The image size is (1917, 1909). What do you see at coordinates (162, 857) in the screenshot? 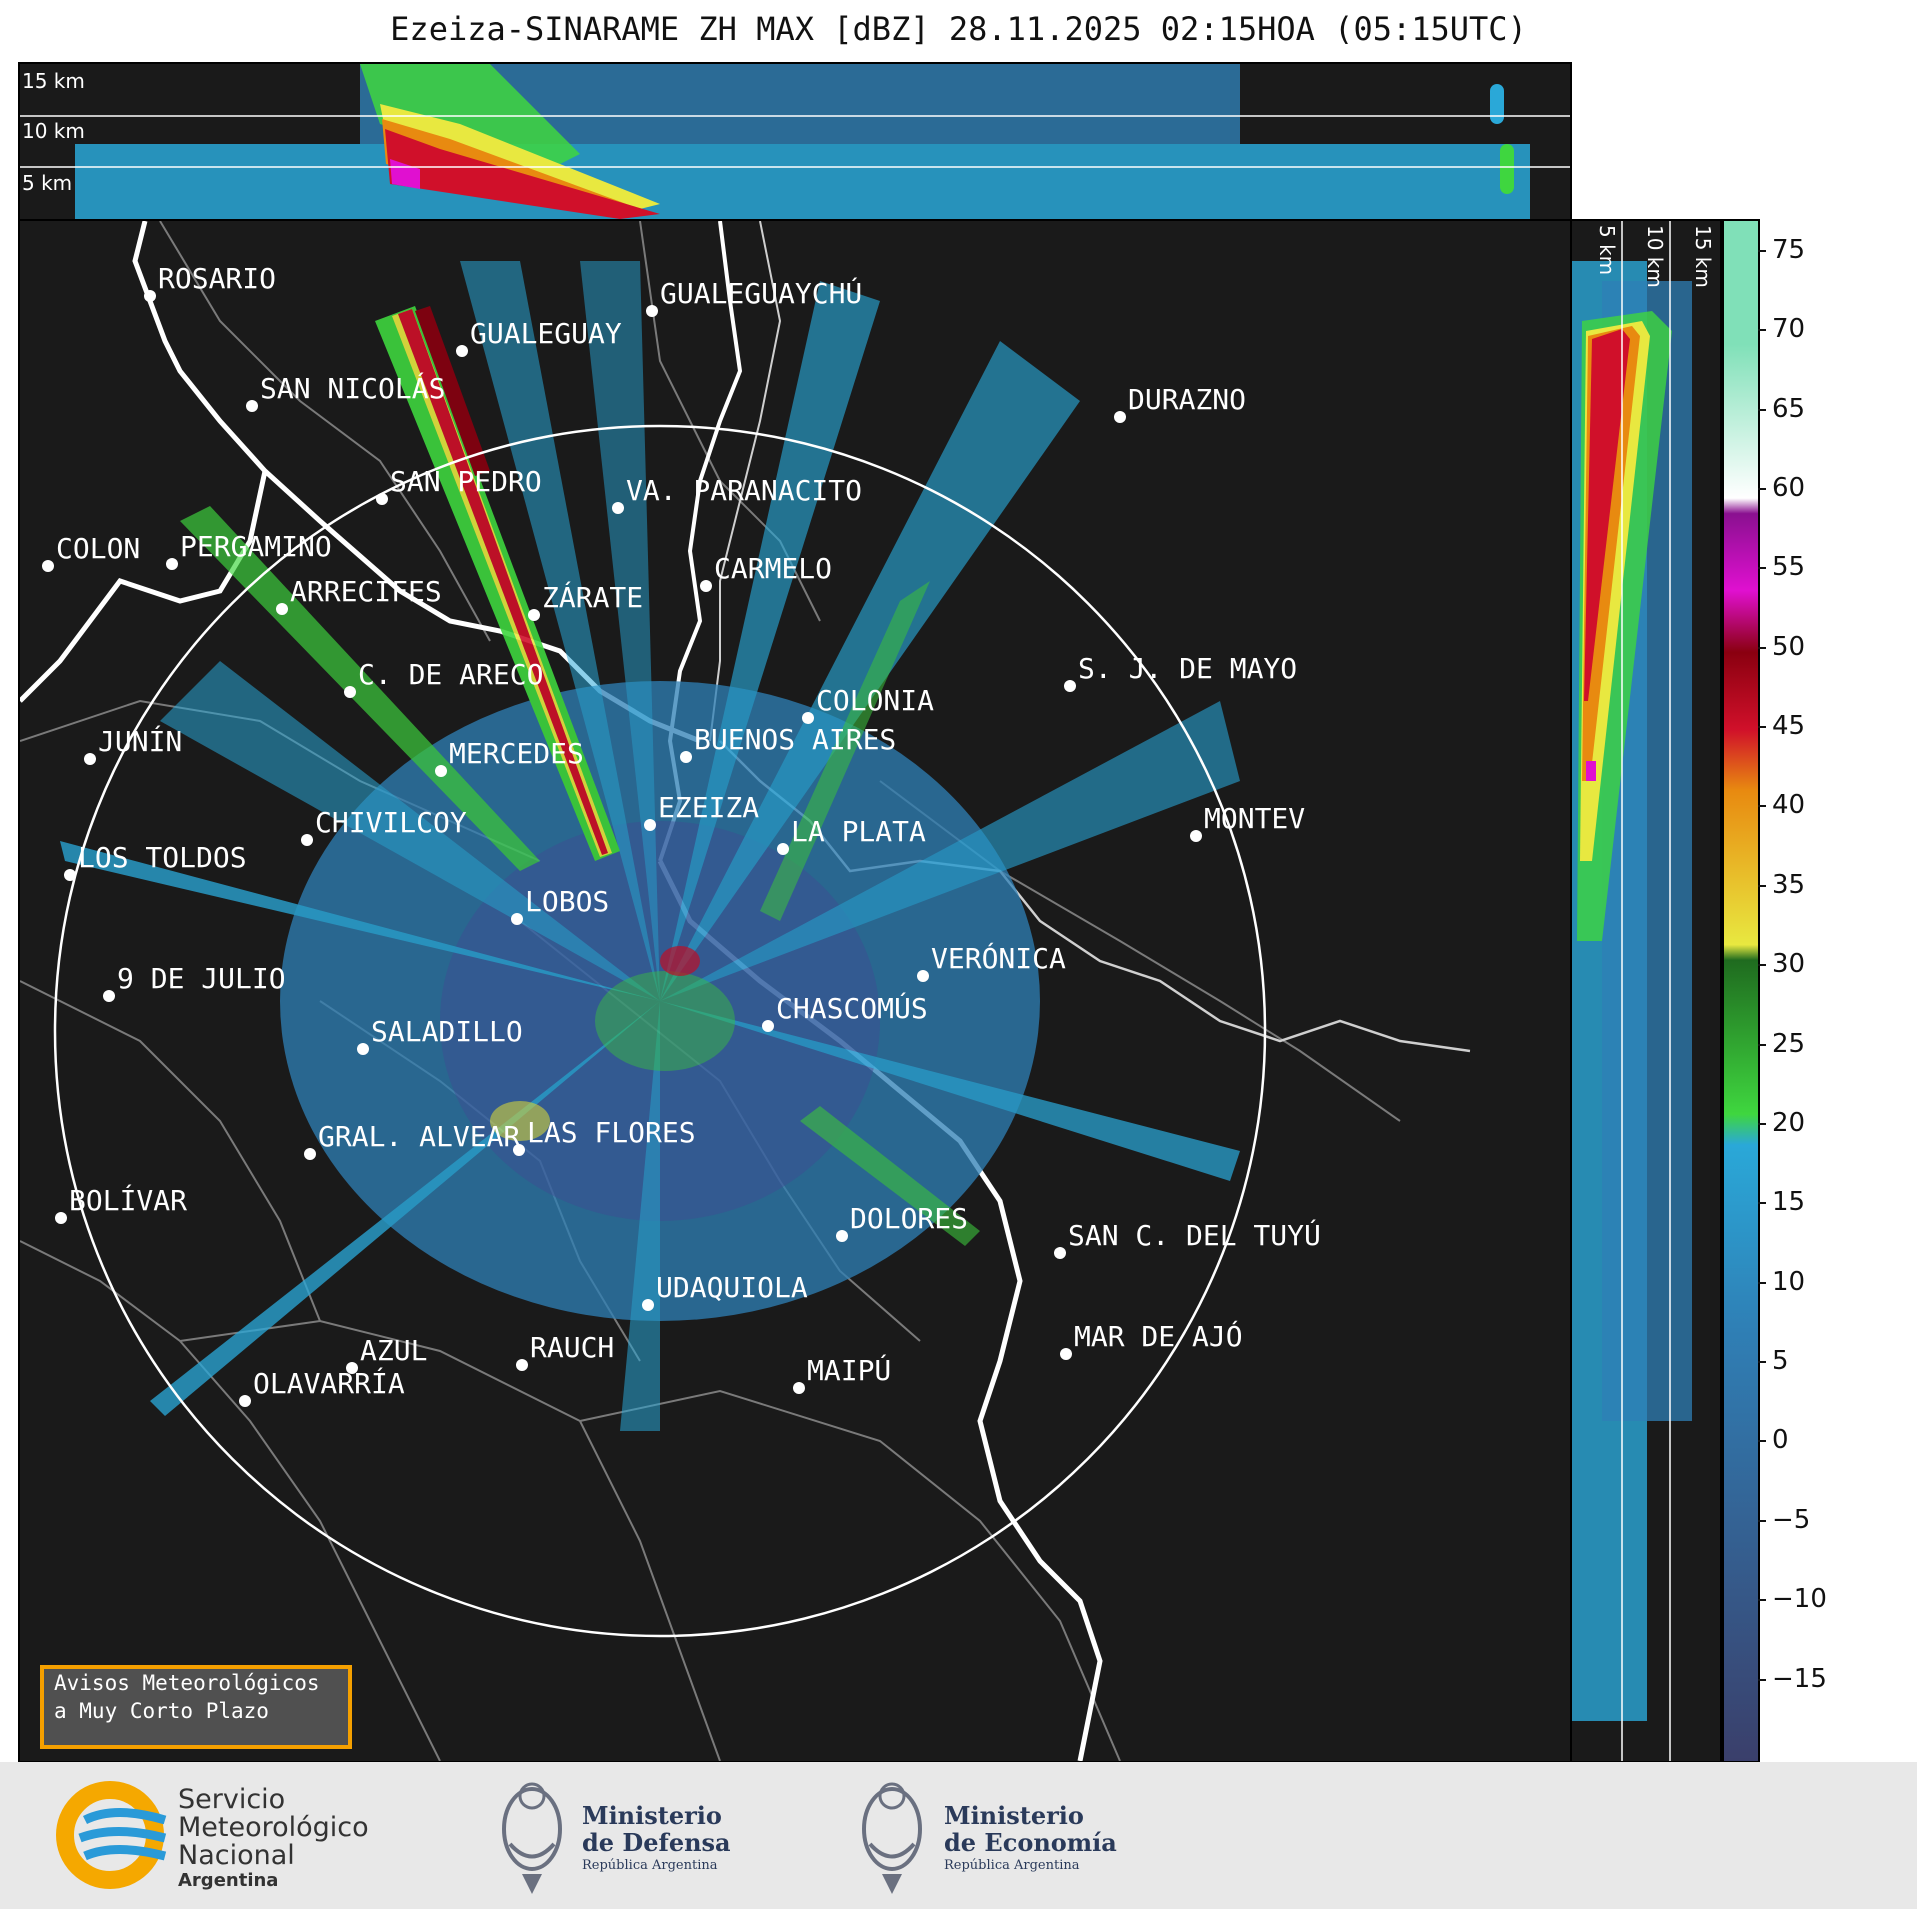
I see `place-label: LOS TOLDOS` at bounding box center [162, 857].